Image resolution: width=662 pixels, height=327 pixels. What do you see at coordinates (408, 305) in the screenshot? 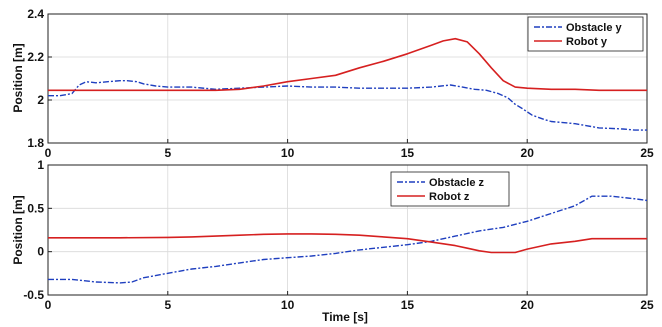
I see `bottom-plot-xtick-label: 15` at bounding box center [408, 305].